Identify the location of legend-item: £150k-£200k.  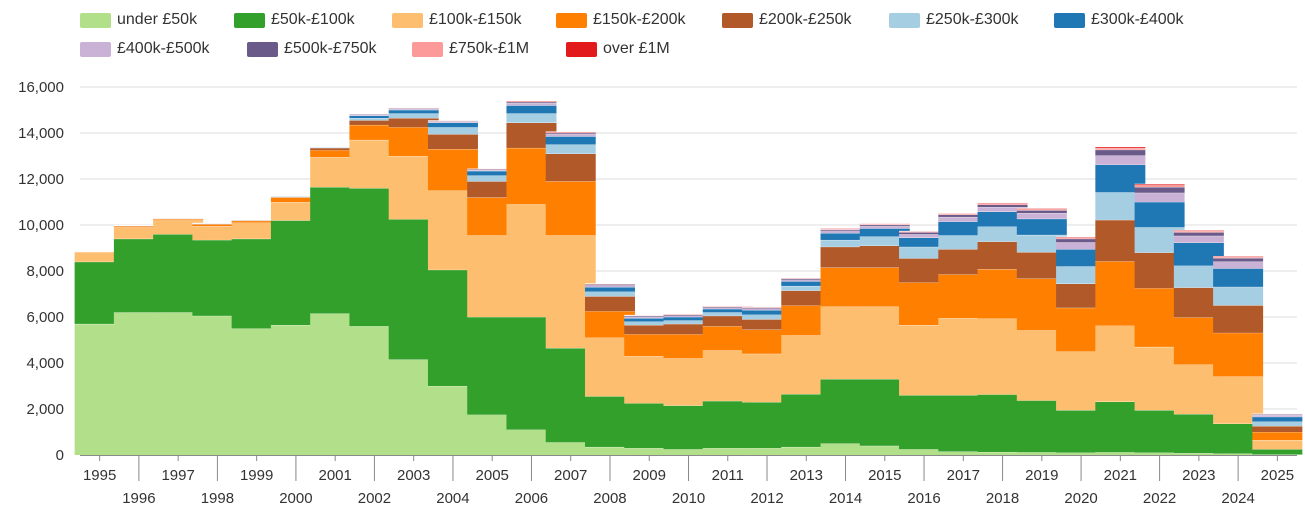
(621, 20).